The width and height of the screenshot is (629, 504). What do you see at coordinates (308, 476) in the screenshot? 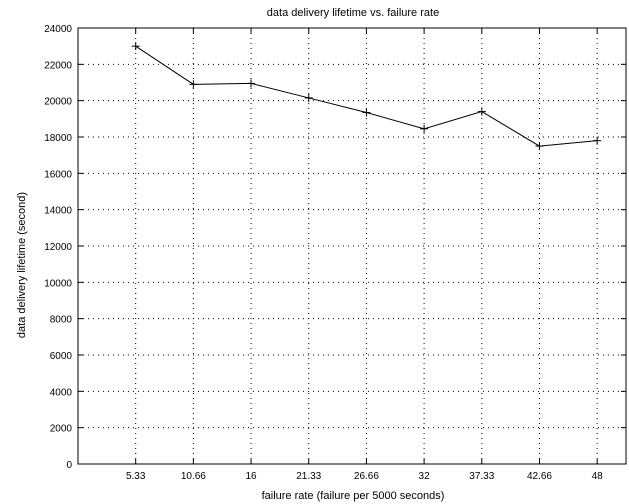
I see `x-tick-label: 21.33` at bounding box center [308, 476].